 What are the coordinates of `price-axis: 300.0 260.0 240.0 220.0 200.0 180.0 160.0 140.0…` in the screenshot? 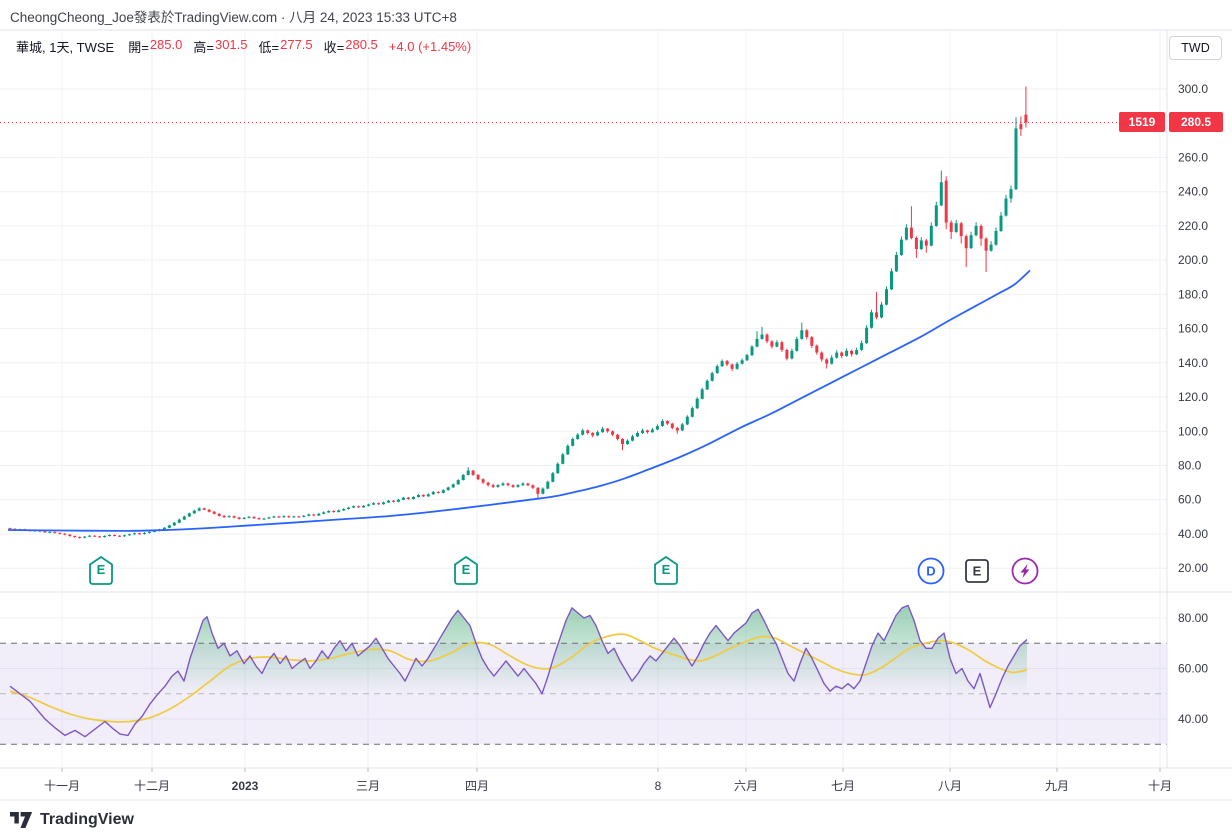 It's located at (1193, 404).